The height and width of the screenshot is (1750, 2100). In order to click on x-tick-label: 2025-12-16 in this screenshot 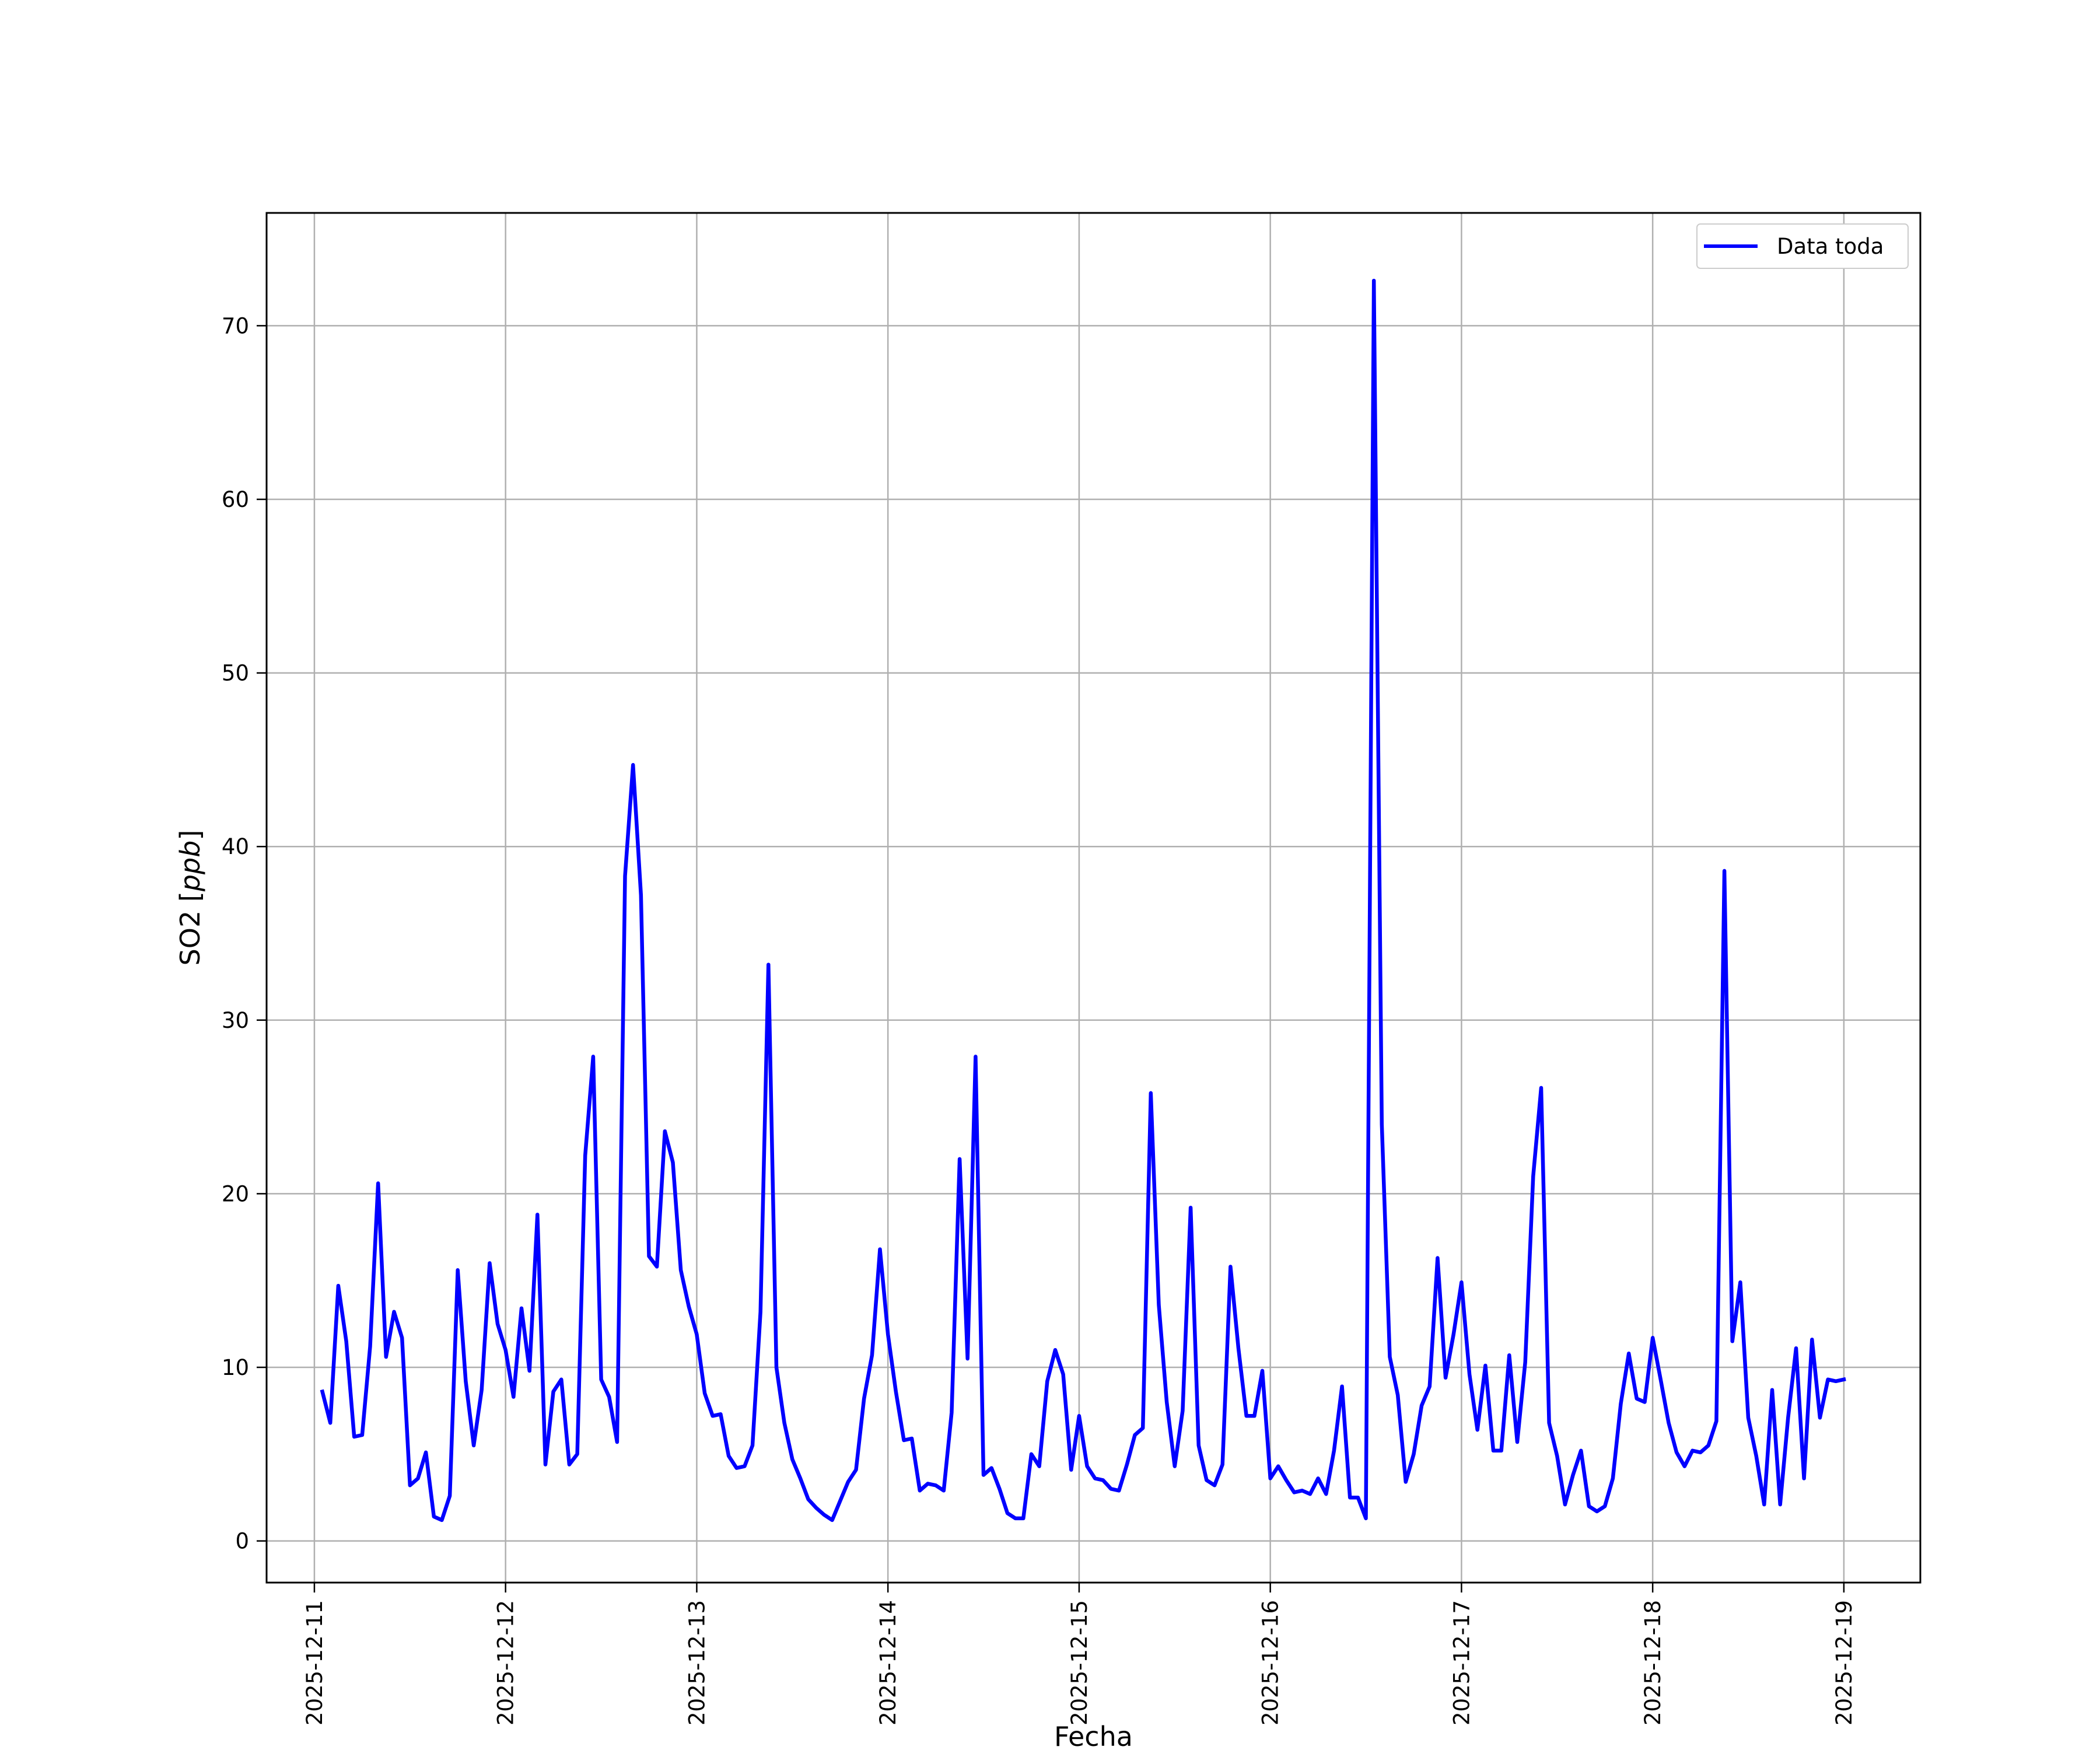, I will do `click(1270, 1663)`.